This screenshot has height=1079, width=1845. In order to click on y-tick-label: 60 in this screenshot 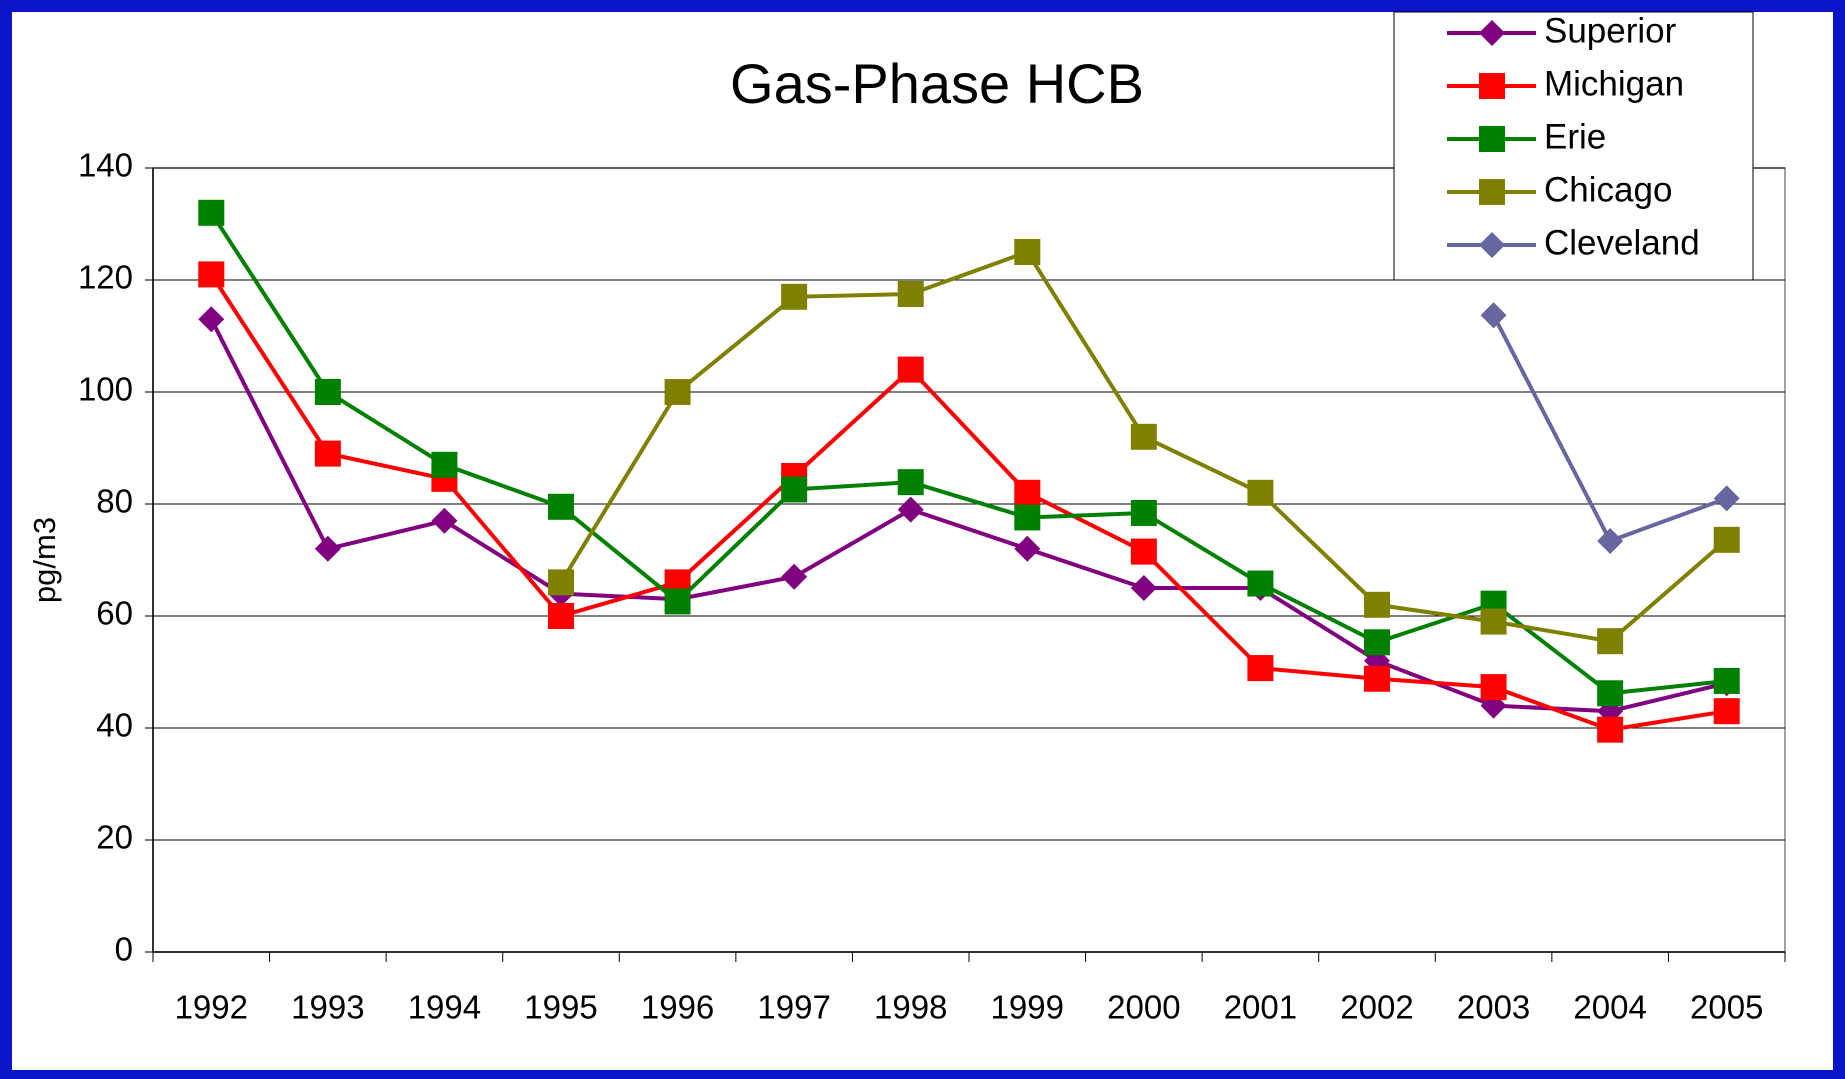, I will do `click(114, 613)`.